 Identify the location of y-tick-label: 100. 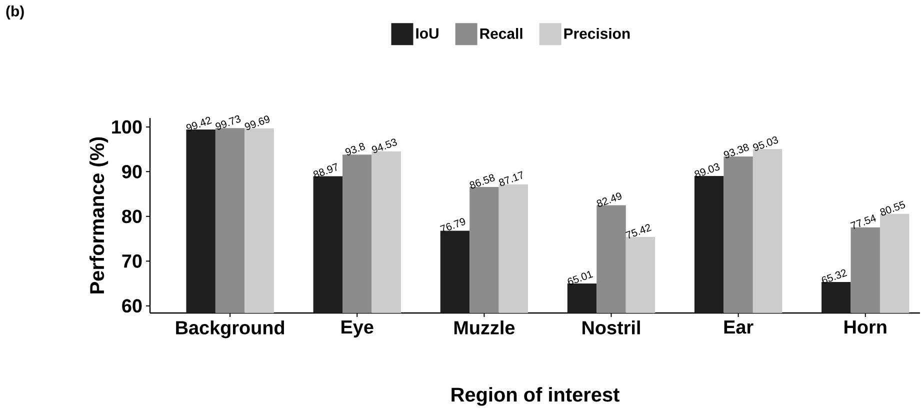
(127, 127).